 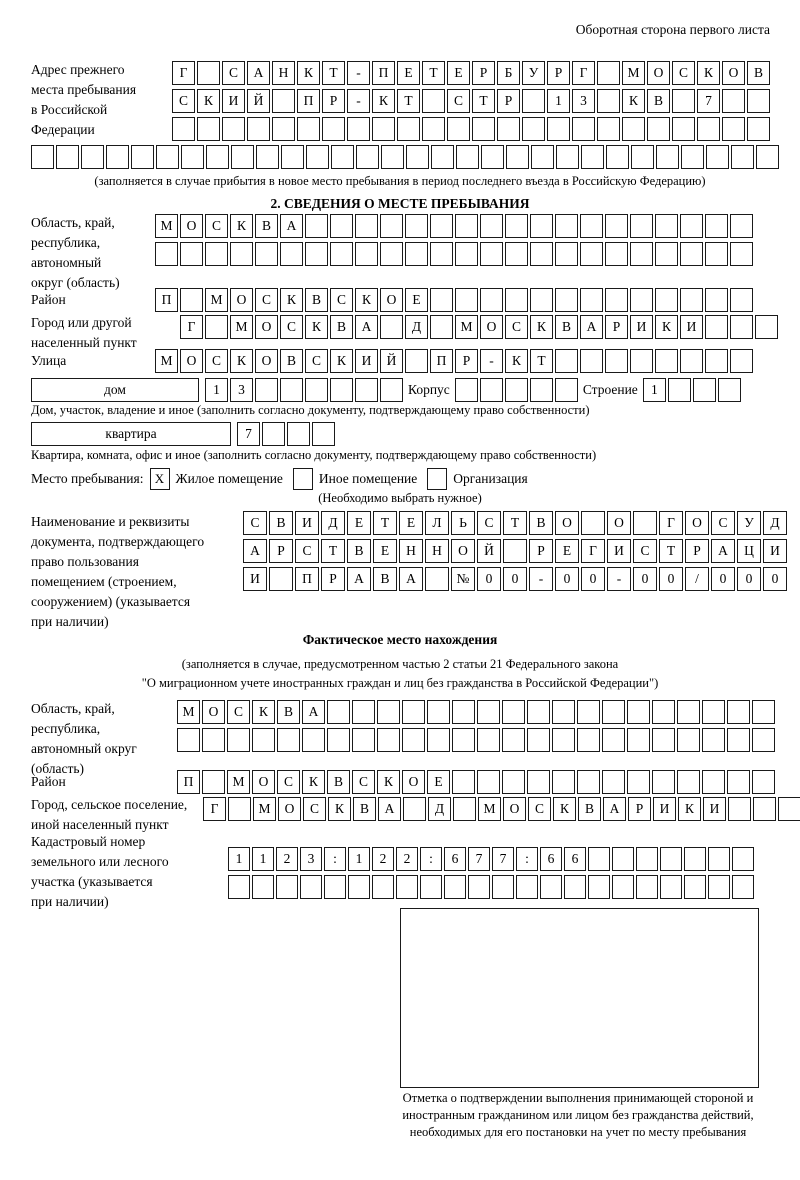 I want to click on char-cell: У, so click(x=533, y=73).